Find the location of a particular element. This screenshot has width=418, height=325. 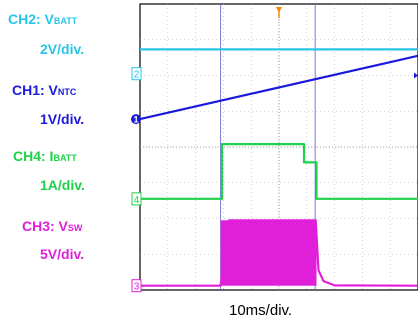

trigger-marker is located at coordinates (279, 10).